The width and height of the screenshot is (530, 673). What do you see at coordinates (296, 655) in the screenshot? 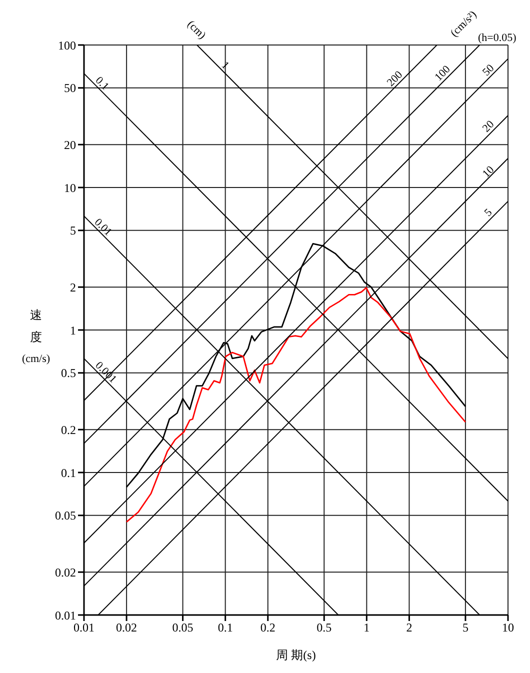
I see `x-axis-title: 周 期(s)` at bounding box center [296, 655].